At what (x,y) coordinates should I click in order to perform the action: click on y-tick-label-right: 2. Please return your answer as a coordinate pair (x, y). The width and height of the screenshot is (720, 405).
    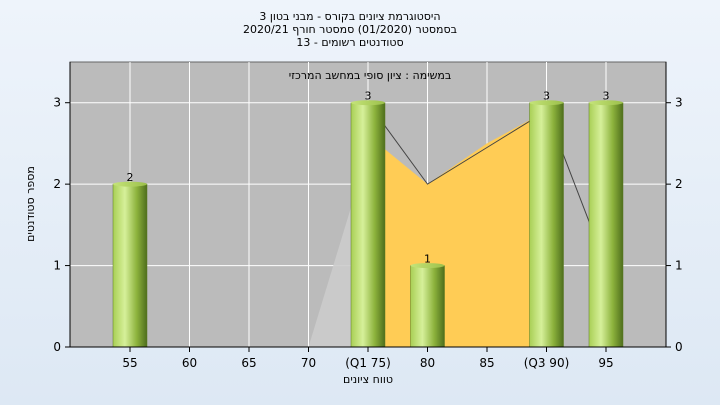
    Looking at the image, I should click on (679, 184).